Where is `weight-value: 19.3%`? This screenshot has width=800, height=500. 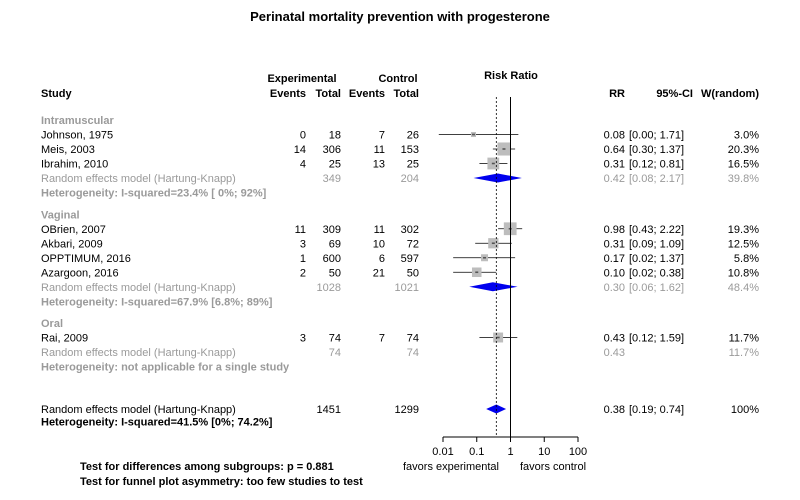
weight-value: 19.3% is located at coordinates (743, 230).